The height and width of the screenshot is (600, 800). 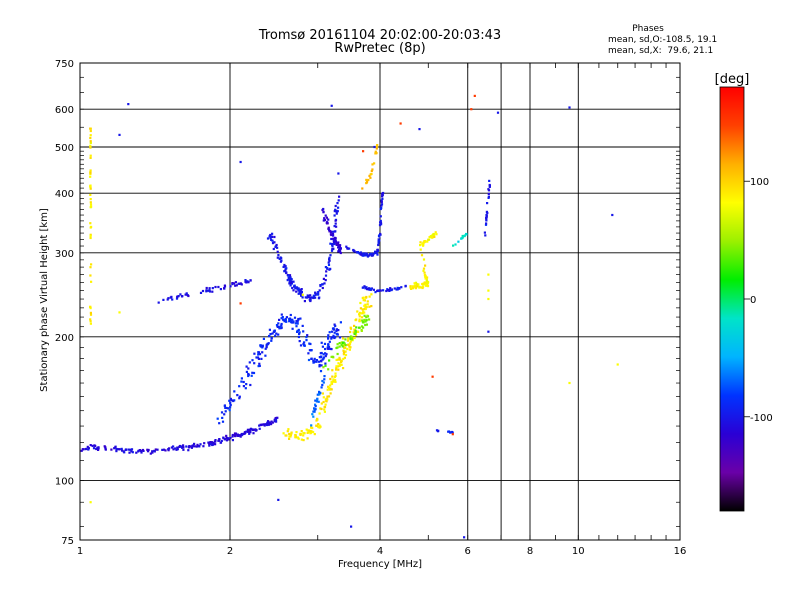 I want to click on x-tick-label: 8, so click(x=530, y=551).